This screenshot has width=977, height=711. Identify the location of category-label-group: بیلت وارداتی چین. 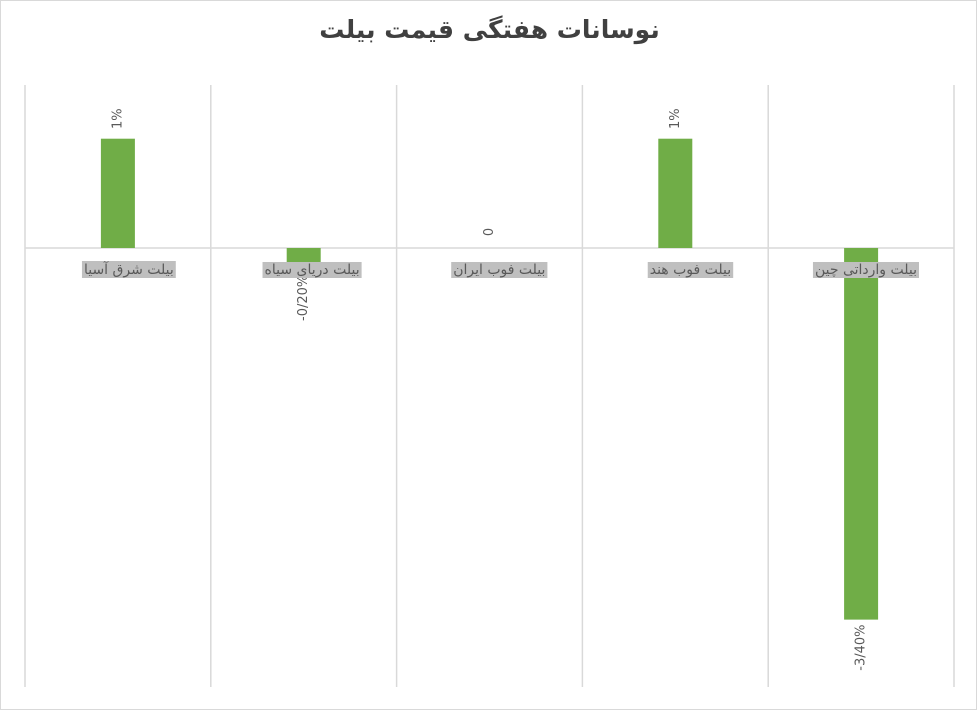
(865, 270).